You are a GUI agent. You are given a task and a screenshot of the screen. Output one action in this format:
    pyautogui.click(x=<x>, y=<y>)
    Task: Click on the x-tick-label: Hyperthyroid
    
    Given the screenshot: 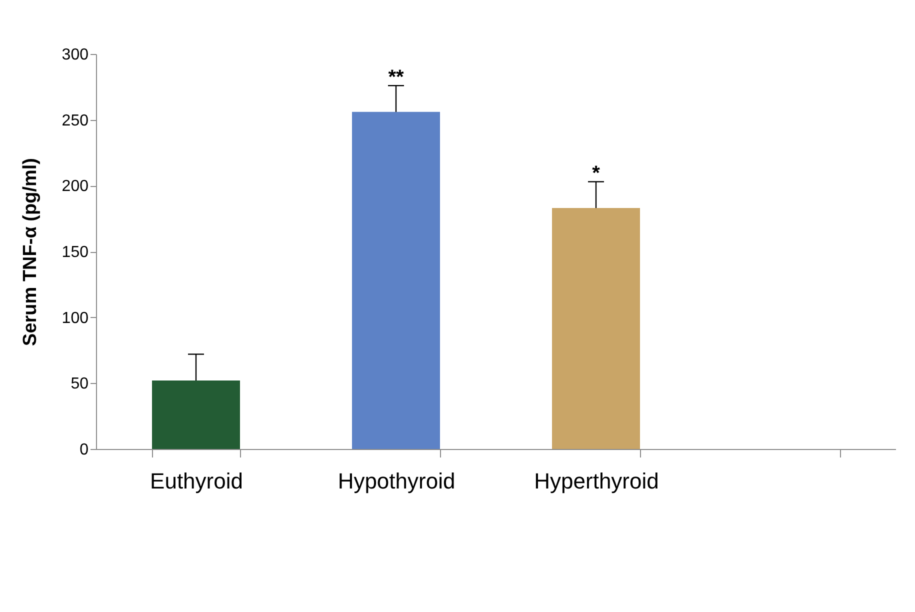 What is the action you would take?
    pyautogui.click(x=596, y=481)
    